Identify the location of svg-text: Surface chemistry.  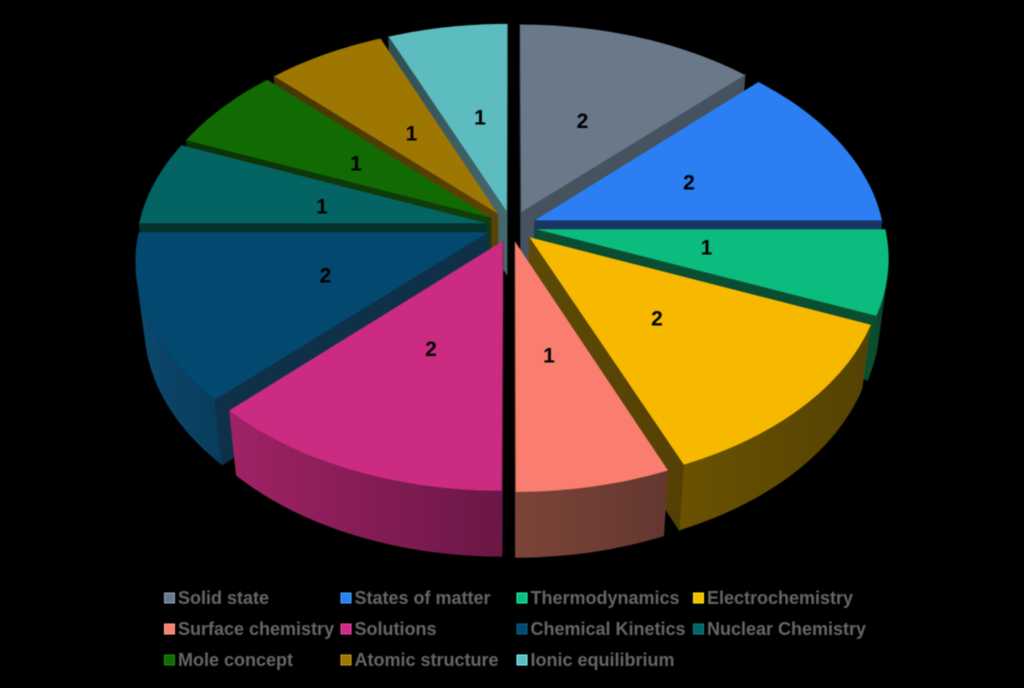
(256, 629).